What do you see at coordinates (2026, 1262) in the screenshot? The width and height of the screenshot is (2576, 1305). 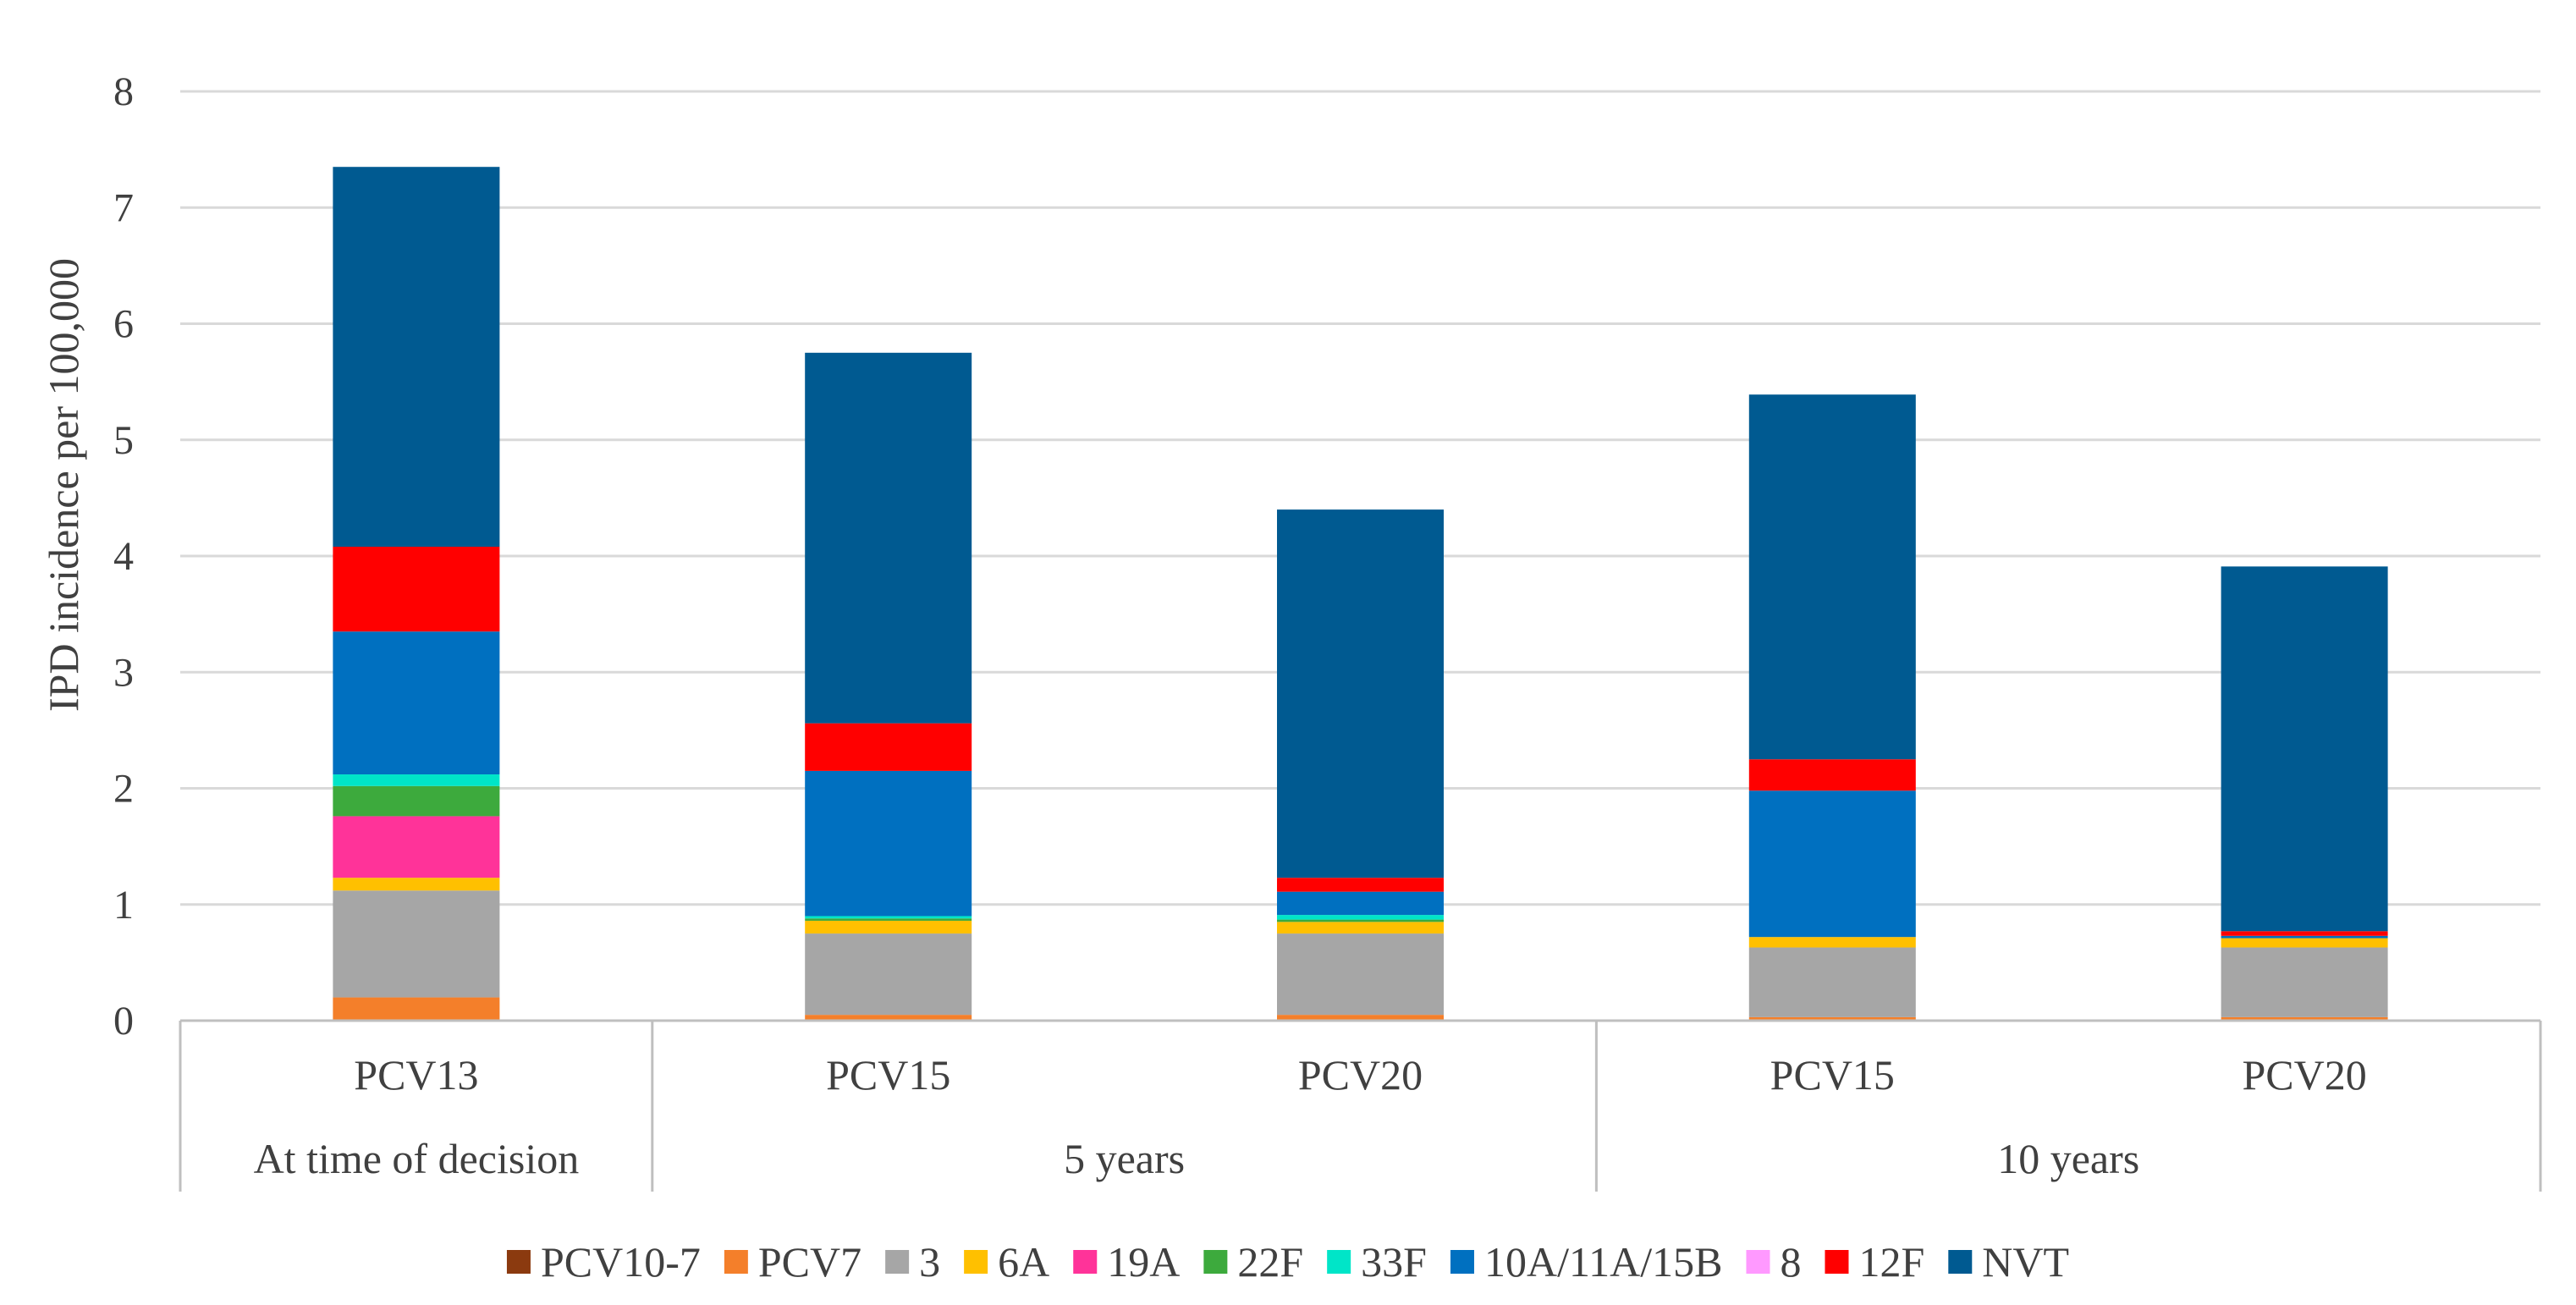 I see `legend-label: NVT` at bounding box center [2026, 1262].